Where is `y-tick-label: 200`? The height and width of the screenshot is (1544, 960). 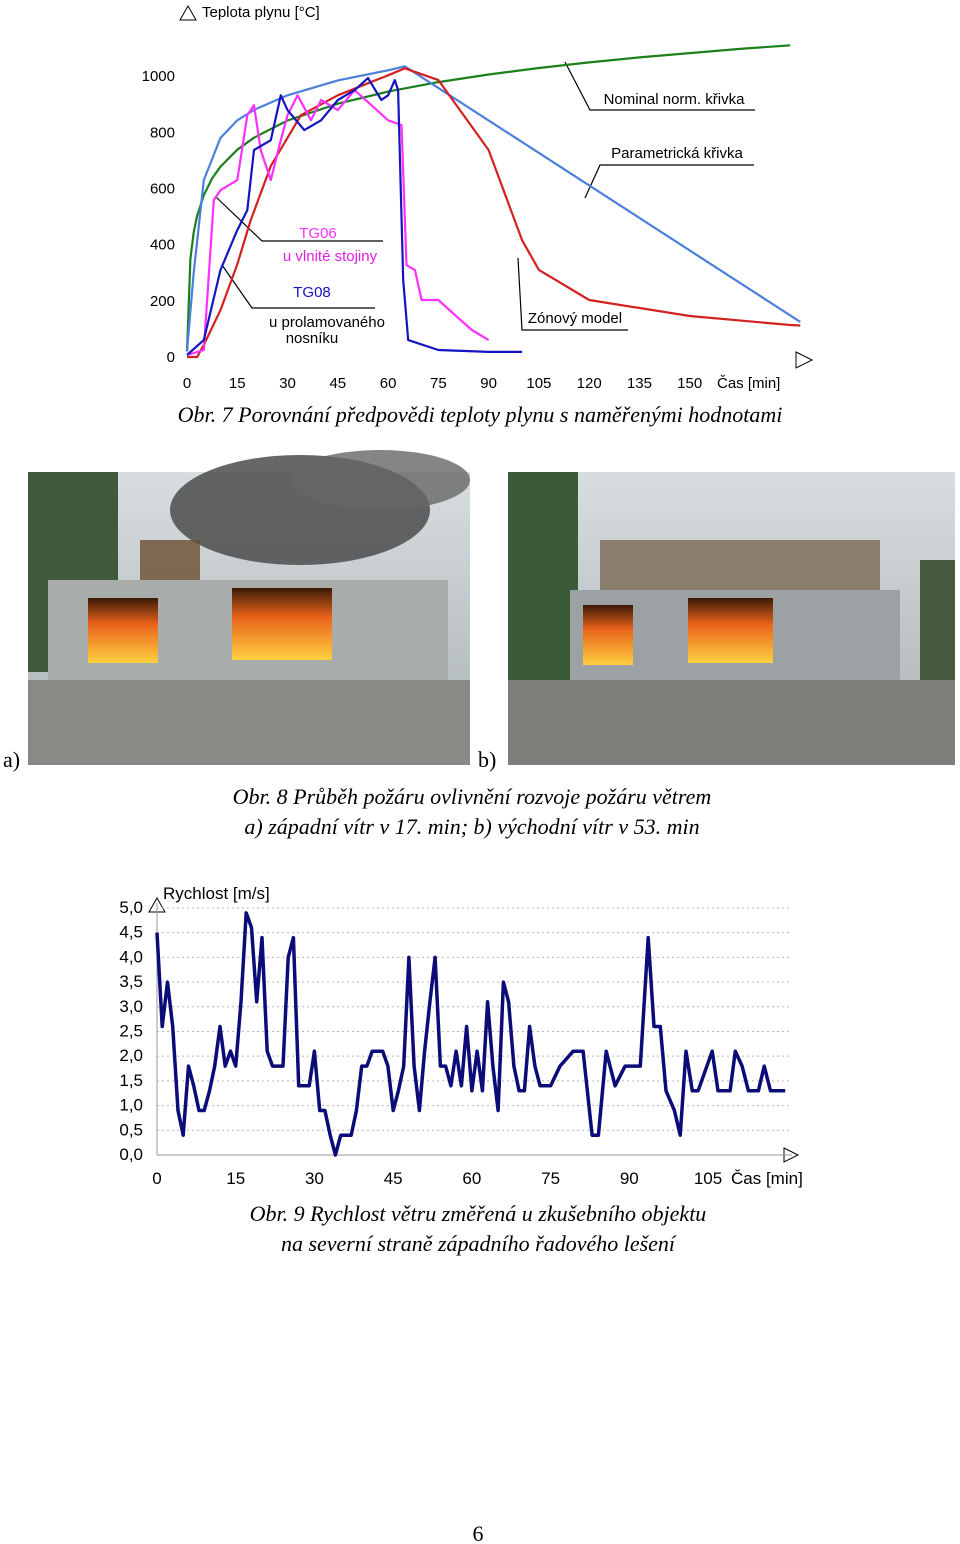 y-tick-label: 200 is located at coordinates (162, 301).